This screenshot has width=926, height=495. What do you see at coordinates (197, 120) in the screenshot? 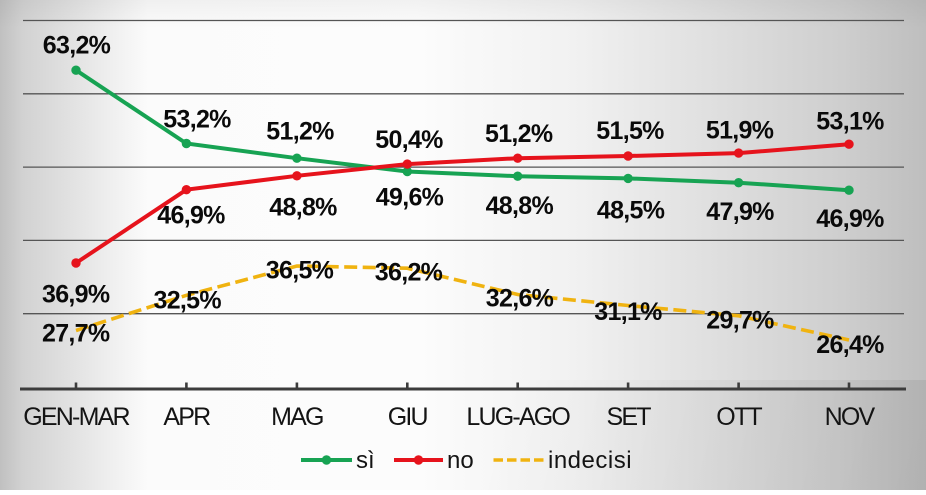
I see `svg-text: 53,2%` at bounding box center [197, 120].